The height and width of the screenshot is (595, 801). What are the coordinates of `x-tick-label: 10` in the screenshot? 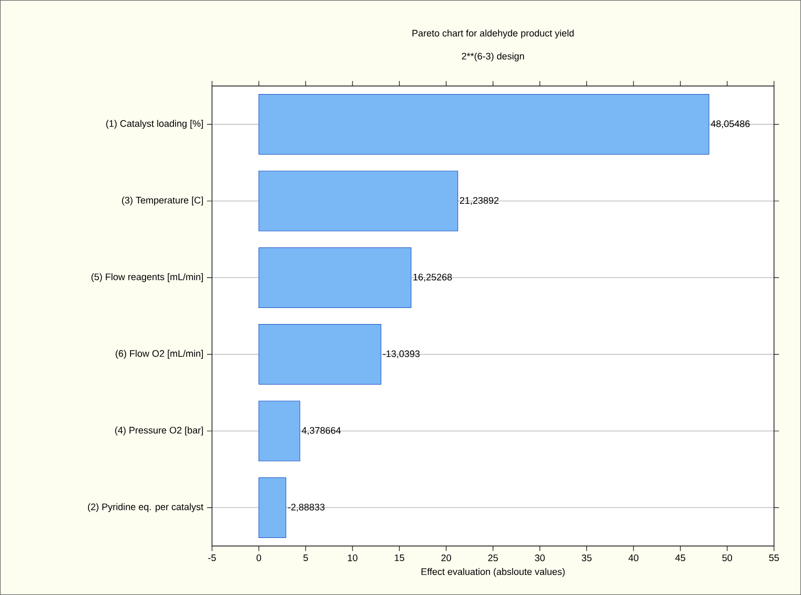 It's located at (353, 558).